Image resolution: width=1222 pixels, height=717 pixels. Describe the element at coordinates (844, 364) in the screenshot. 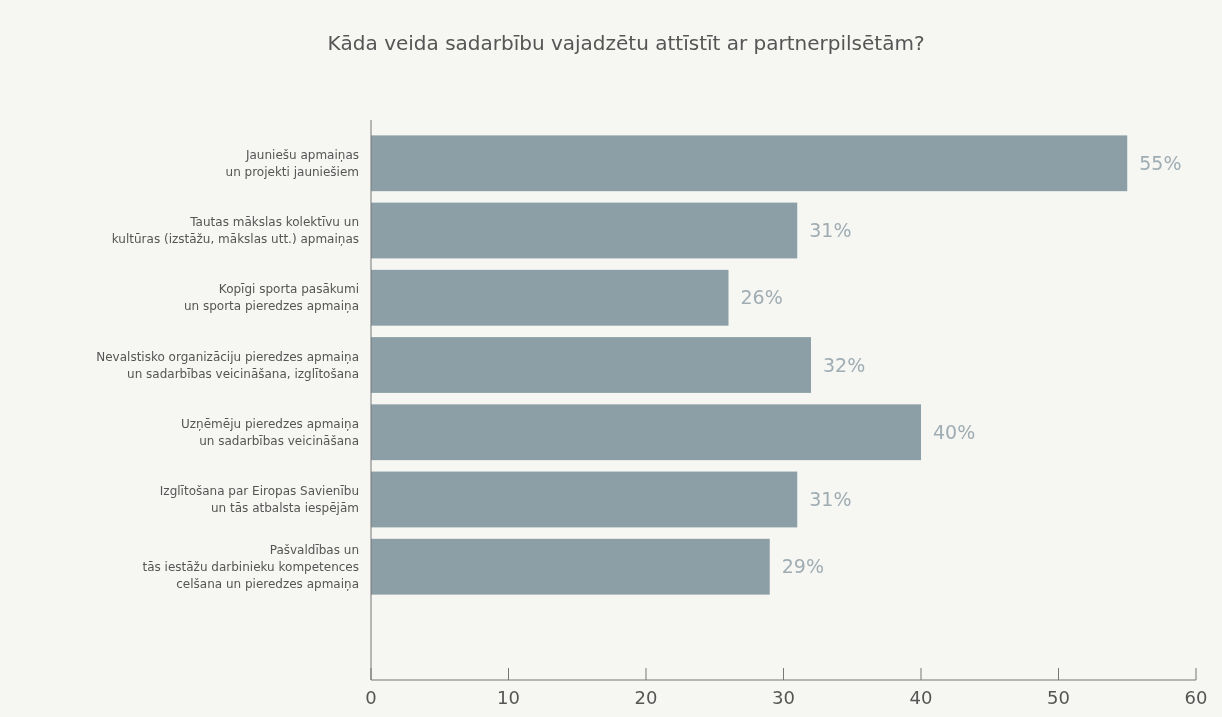

I see `data-label: 32%` at that location.